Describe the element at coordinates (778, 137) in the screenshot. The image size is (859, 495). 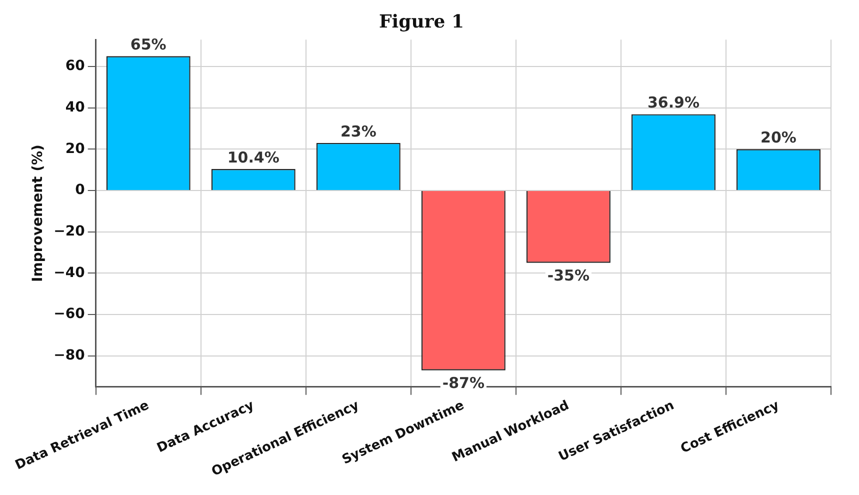
I see `data-label: 20%` at that location.